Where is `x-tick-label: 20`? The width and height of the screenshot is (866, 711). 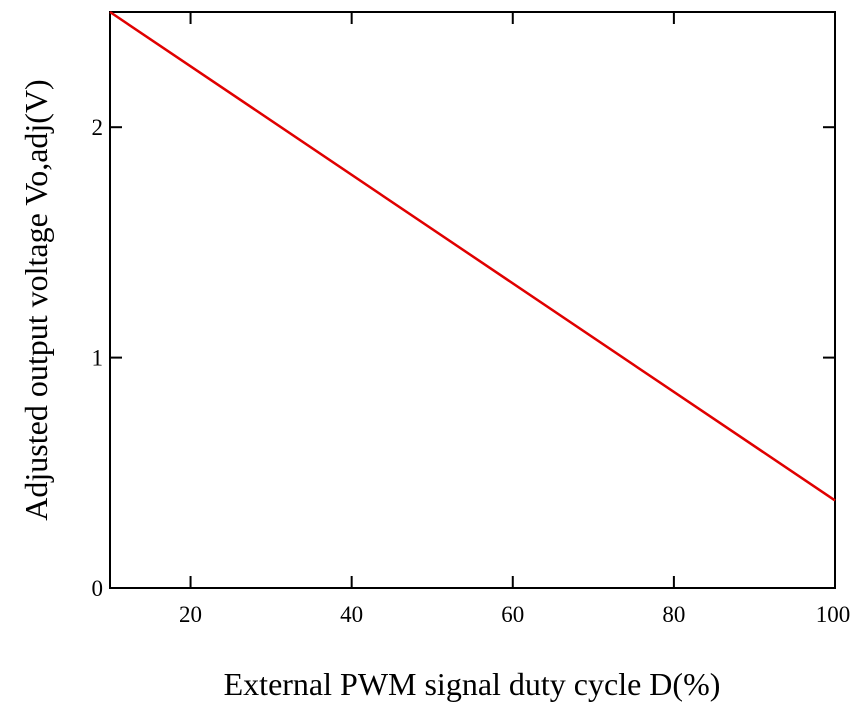 x-tick-label: 20 is located at coordinates (190, 614).